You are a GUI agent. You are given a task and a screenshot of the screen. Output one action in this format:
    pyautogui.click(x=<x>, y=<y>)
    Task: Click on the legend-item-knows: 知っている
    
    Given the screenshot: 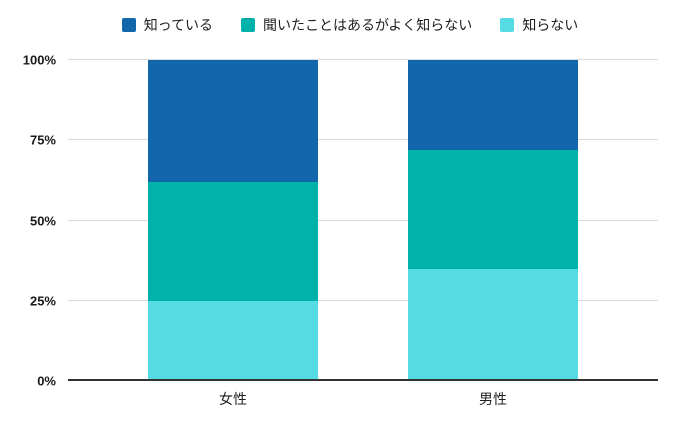 What is the action you would take?
    pyautogui.click(x=167, y=25)
    